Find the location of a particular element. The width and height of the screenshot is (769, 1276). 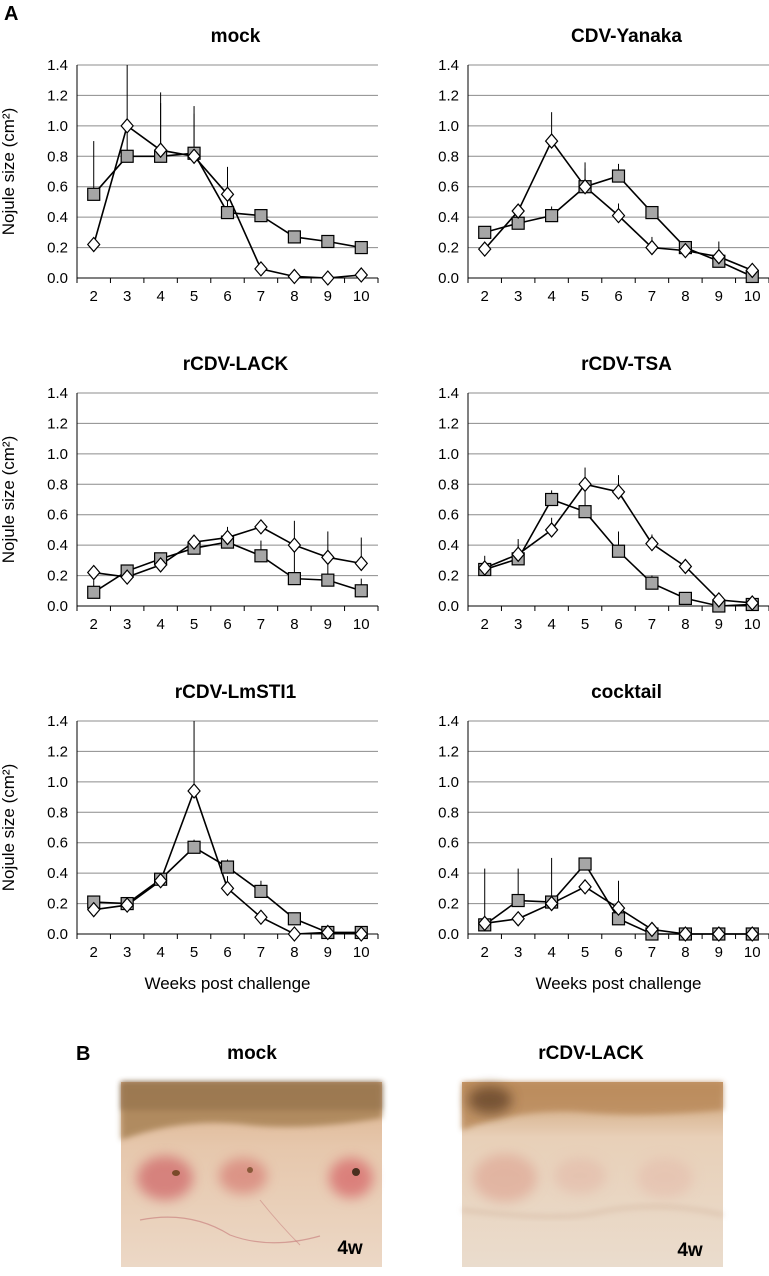

y-axis-label: Nojule size (cm²) is located at coordinates (9, 500).